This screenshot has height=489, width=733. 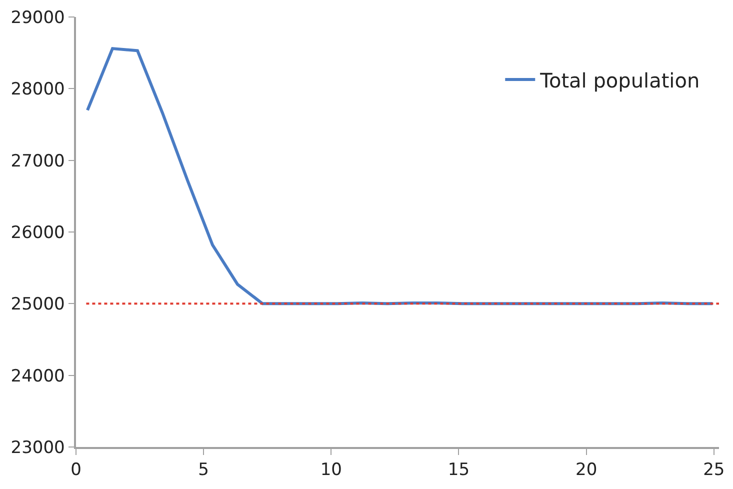 What do you see at coordinates (619, 80) in the screenshot?
I see `legend-label: Total population` at bounding box center [619, 80].